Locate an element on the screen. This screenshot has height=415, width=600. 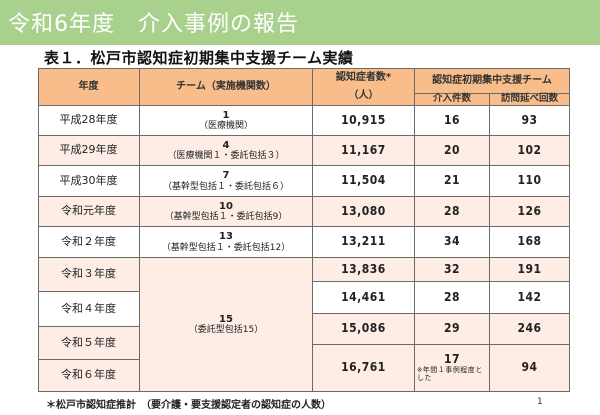
row-visits: 246 is located at coordinates (530, 329).